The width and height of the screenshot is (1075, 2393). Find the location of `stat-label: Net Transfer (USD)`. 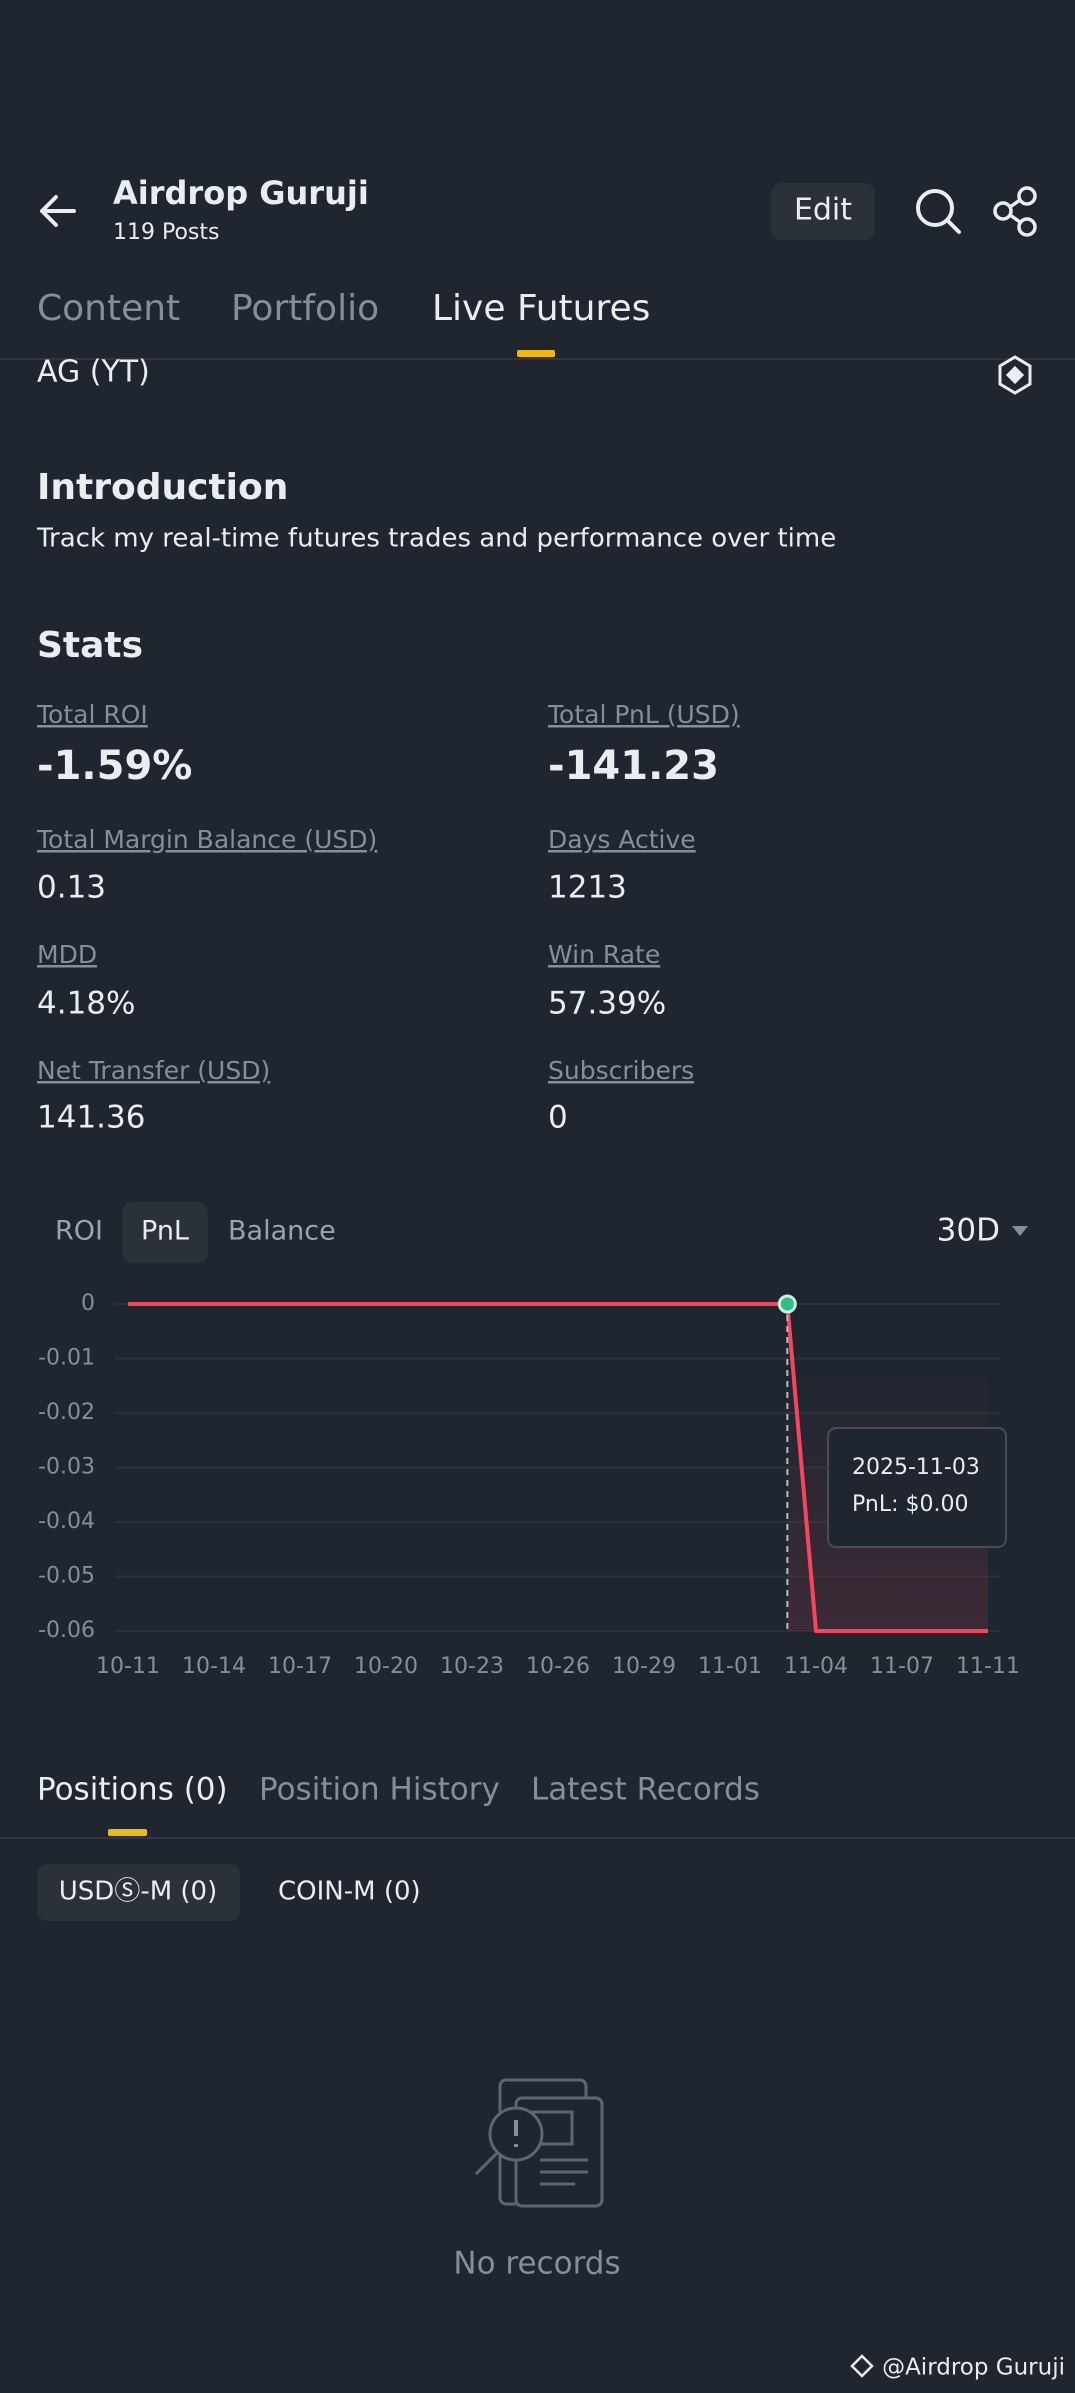

stat-label: Net Transfer (USD) is located at coordinates (153, 1070).